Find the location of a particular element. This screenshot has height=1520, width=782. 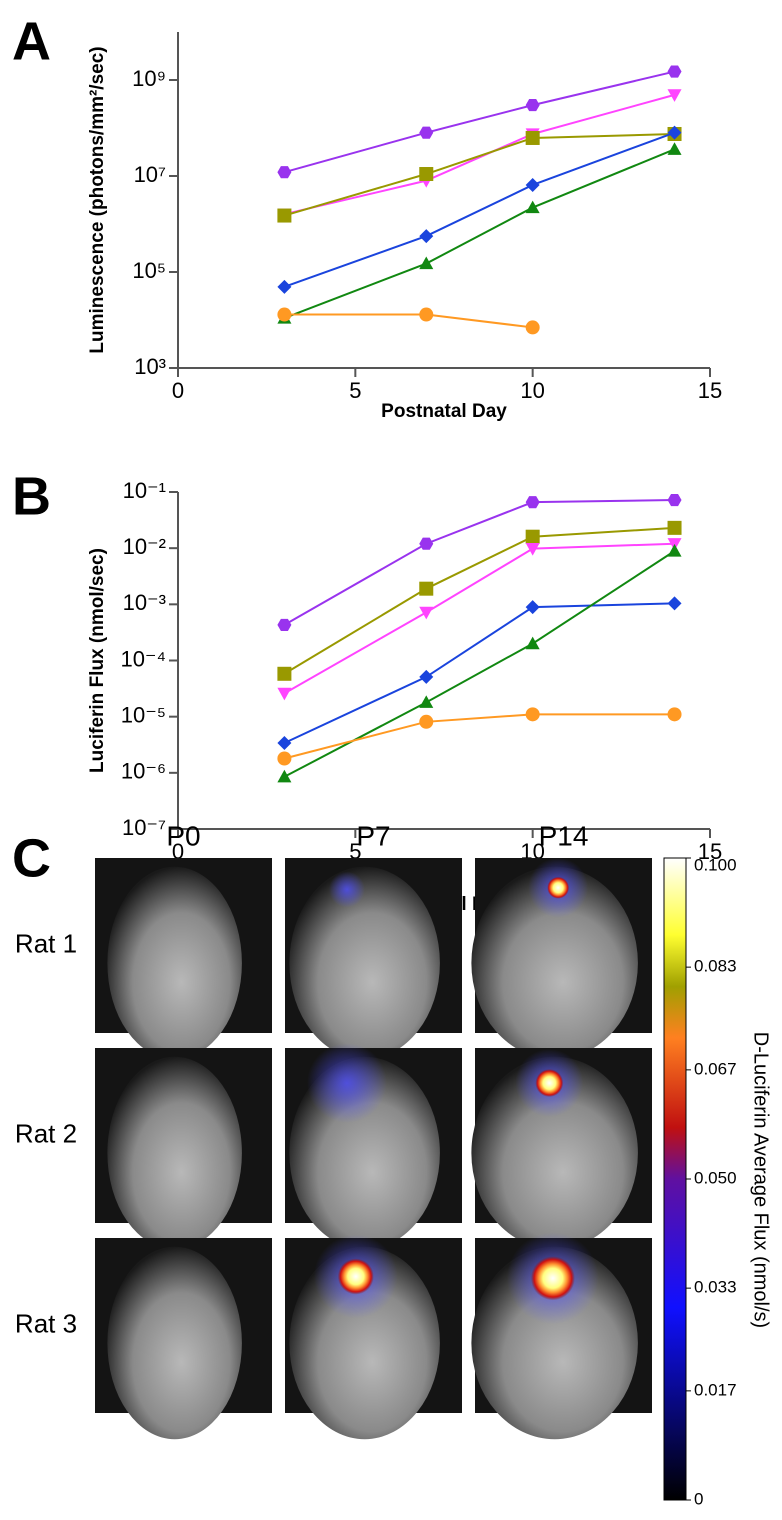

colorbar-tick-label: 0.017 is located at coordinates (715, 1389).